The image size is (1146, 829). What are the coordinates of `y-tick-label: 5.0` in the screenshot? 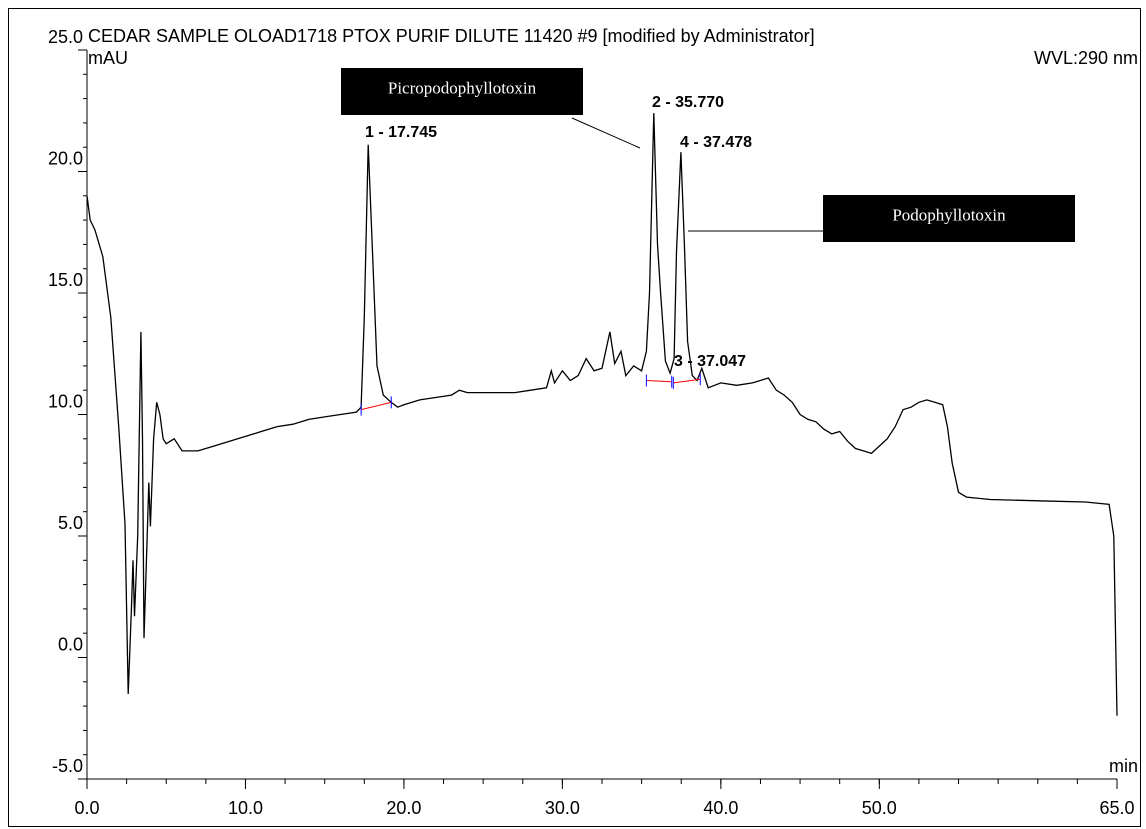 It's located at (70, 523).